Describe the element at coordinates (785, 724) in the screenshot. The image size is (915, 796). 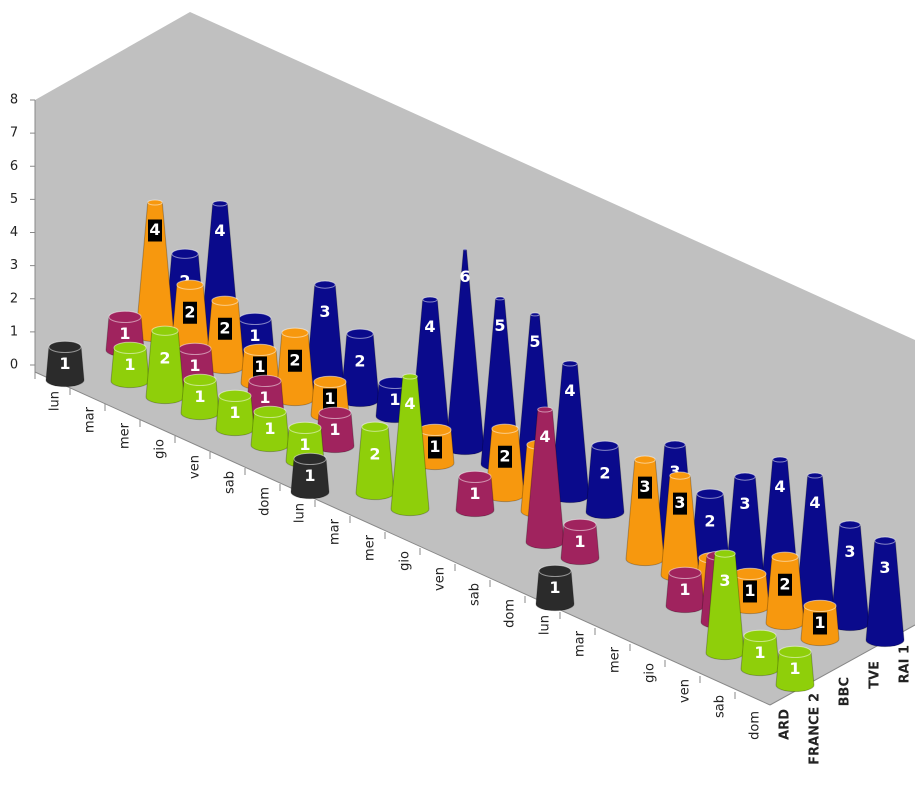
I see `legend-label: ARD` at that location.